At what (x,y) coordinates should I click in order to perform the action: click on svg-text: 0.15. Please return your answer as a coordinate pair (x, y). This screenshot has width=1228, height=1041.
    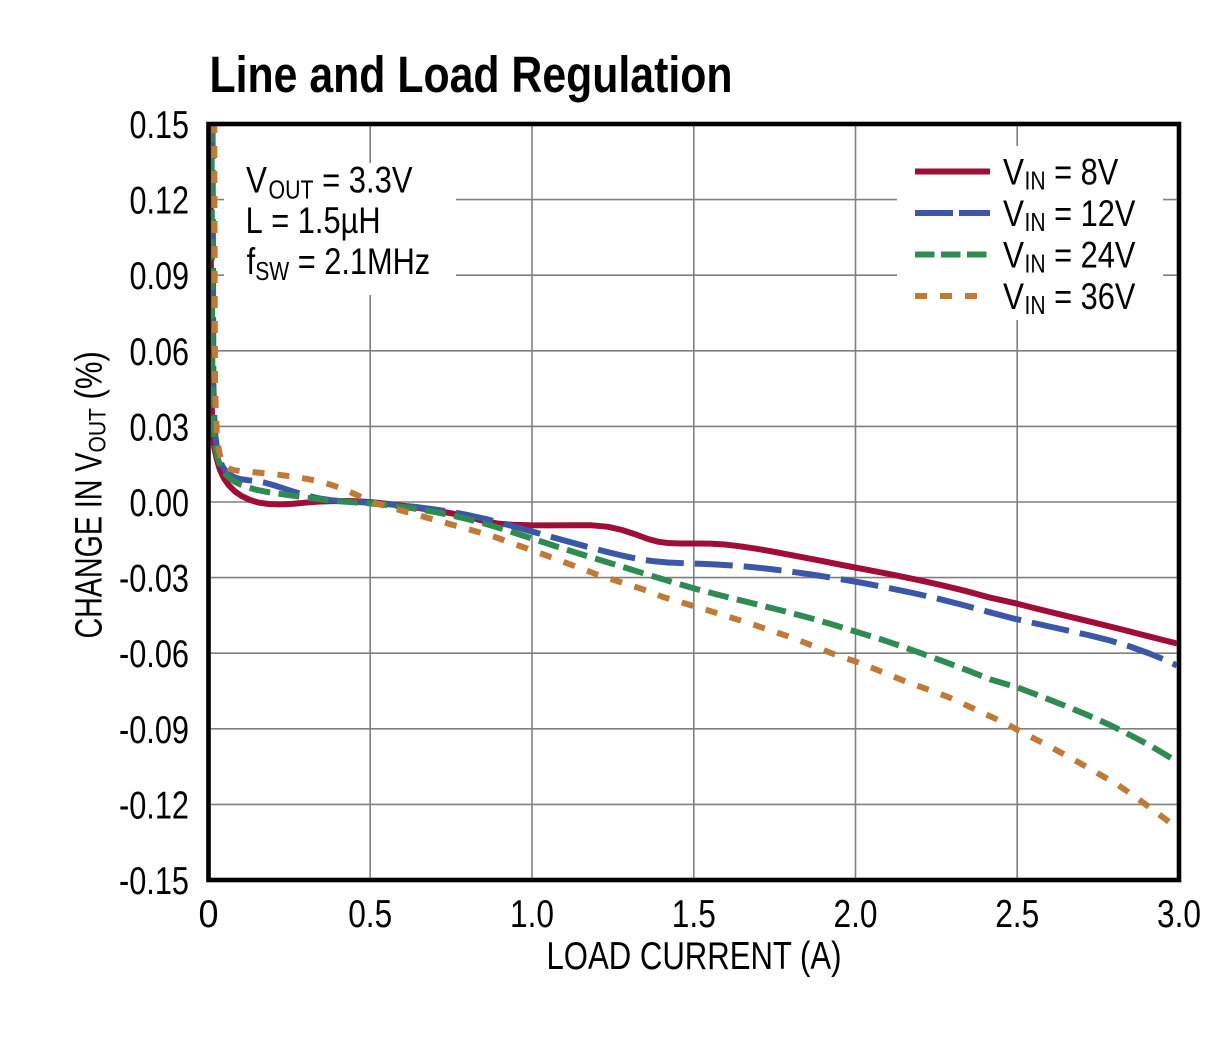
    Looking at the image, I should click on (160, 125).